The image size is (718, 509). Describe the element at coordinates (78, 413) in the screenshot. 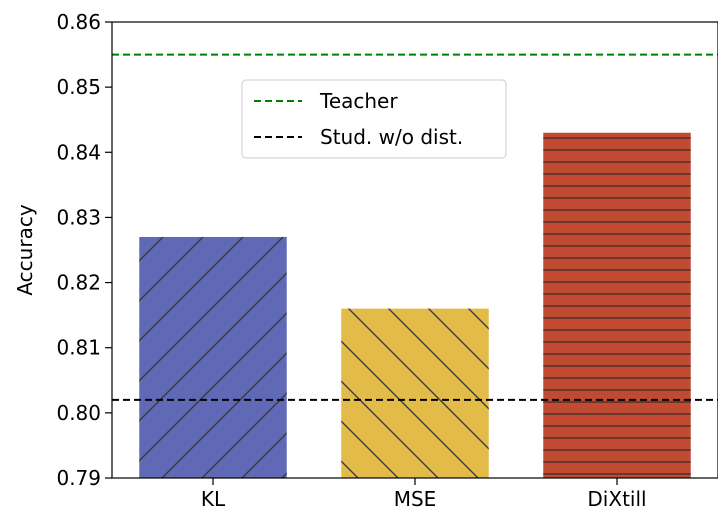

I see `y-tick-label: 0.80` at that location.